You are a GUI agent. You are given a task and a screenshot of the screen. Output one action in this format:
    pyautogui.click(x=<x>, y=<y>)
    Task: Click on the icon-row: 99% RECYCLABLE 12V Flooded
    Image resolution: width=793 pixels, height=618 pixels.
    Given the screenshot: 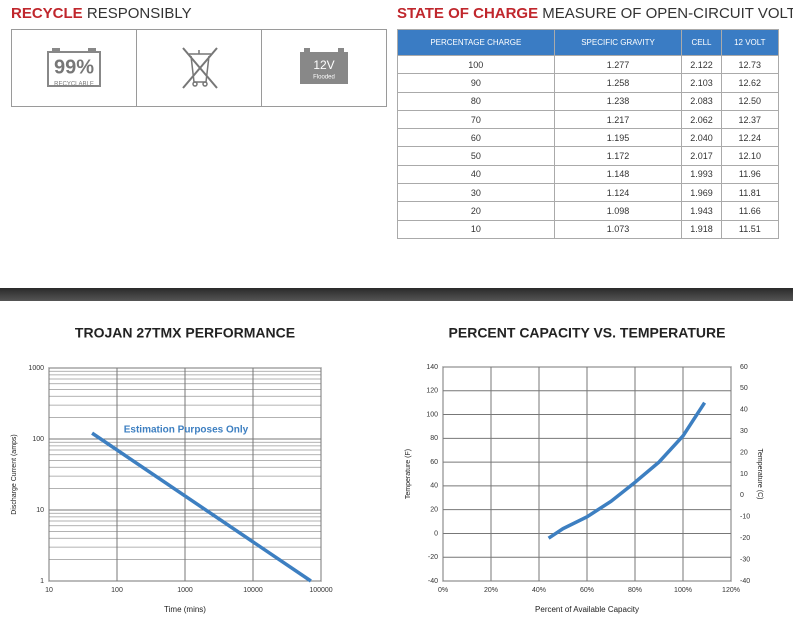 What is the action you would take?
    pyautogui.click(x=199, y=68)
    